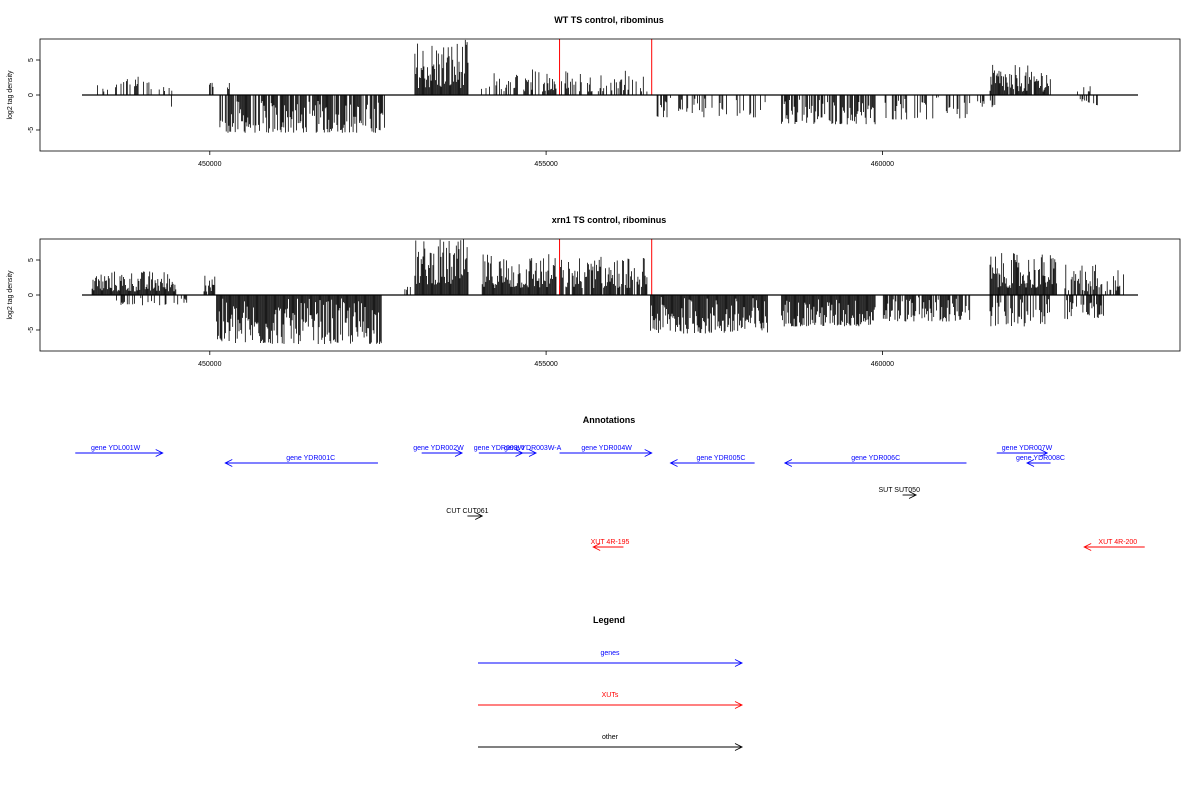 The image size is (1200, 800). I want to click on wt-track-title: WT TS control, ribominus, so click(609, 20).